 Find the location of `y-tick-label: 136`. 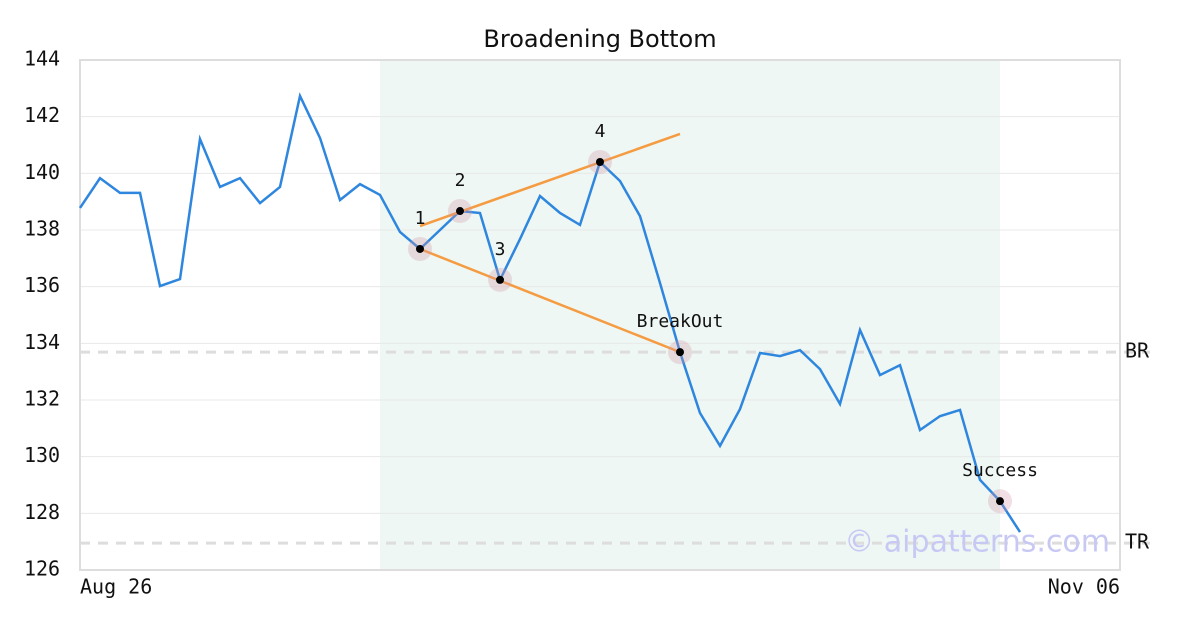

y-tick-label: 136 is located at coordinates (42, 285).